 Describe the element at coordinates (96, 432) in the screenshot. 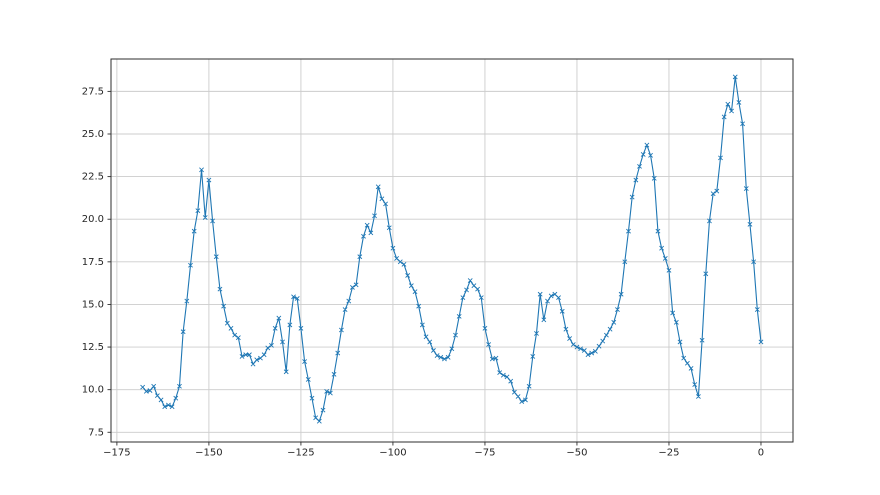

I see `y-tick-label: 7.5` at that location.